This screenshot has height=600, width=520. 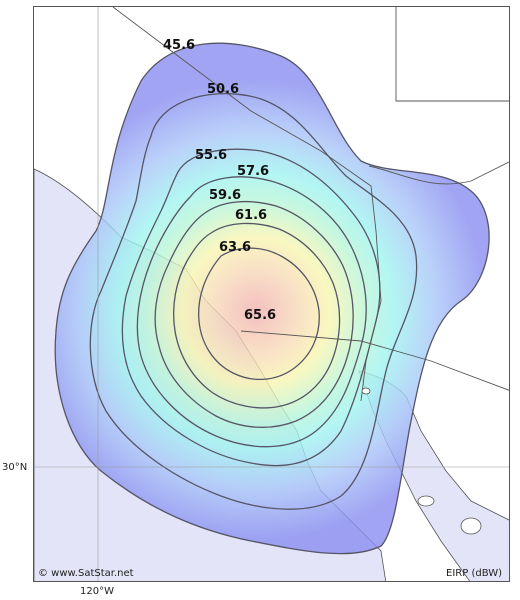 I want to click on credit-text: © www.SatStar.net, so click(x=86, y=573).